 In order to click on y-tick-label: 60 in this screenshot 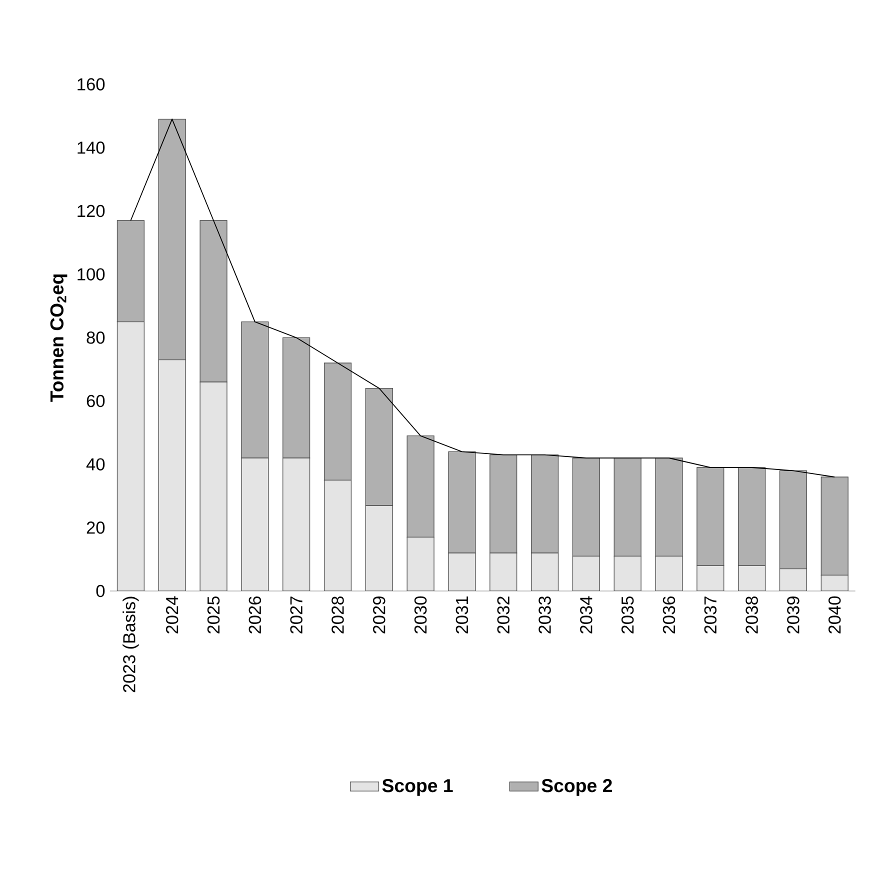, I will do `click(95, 401)`.